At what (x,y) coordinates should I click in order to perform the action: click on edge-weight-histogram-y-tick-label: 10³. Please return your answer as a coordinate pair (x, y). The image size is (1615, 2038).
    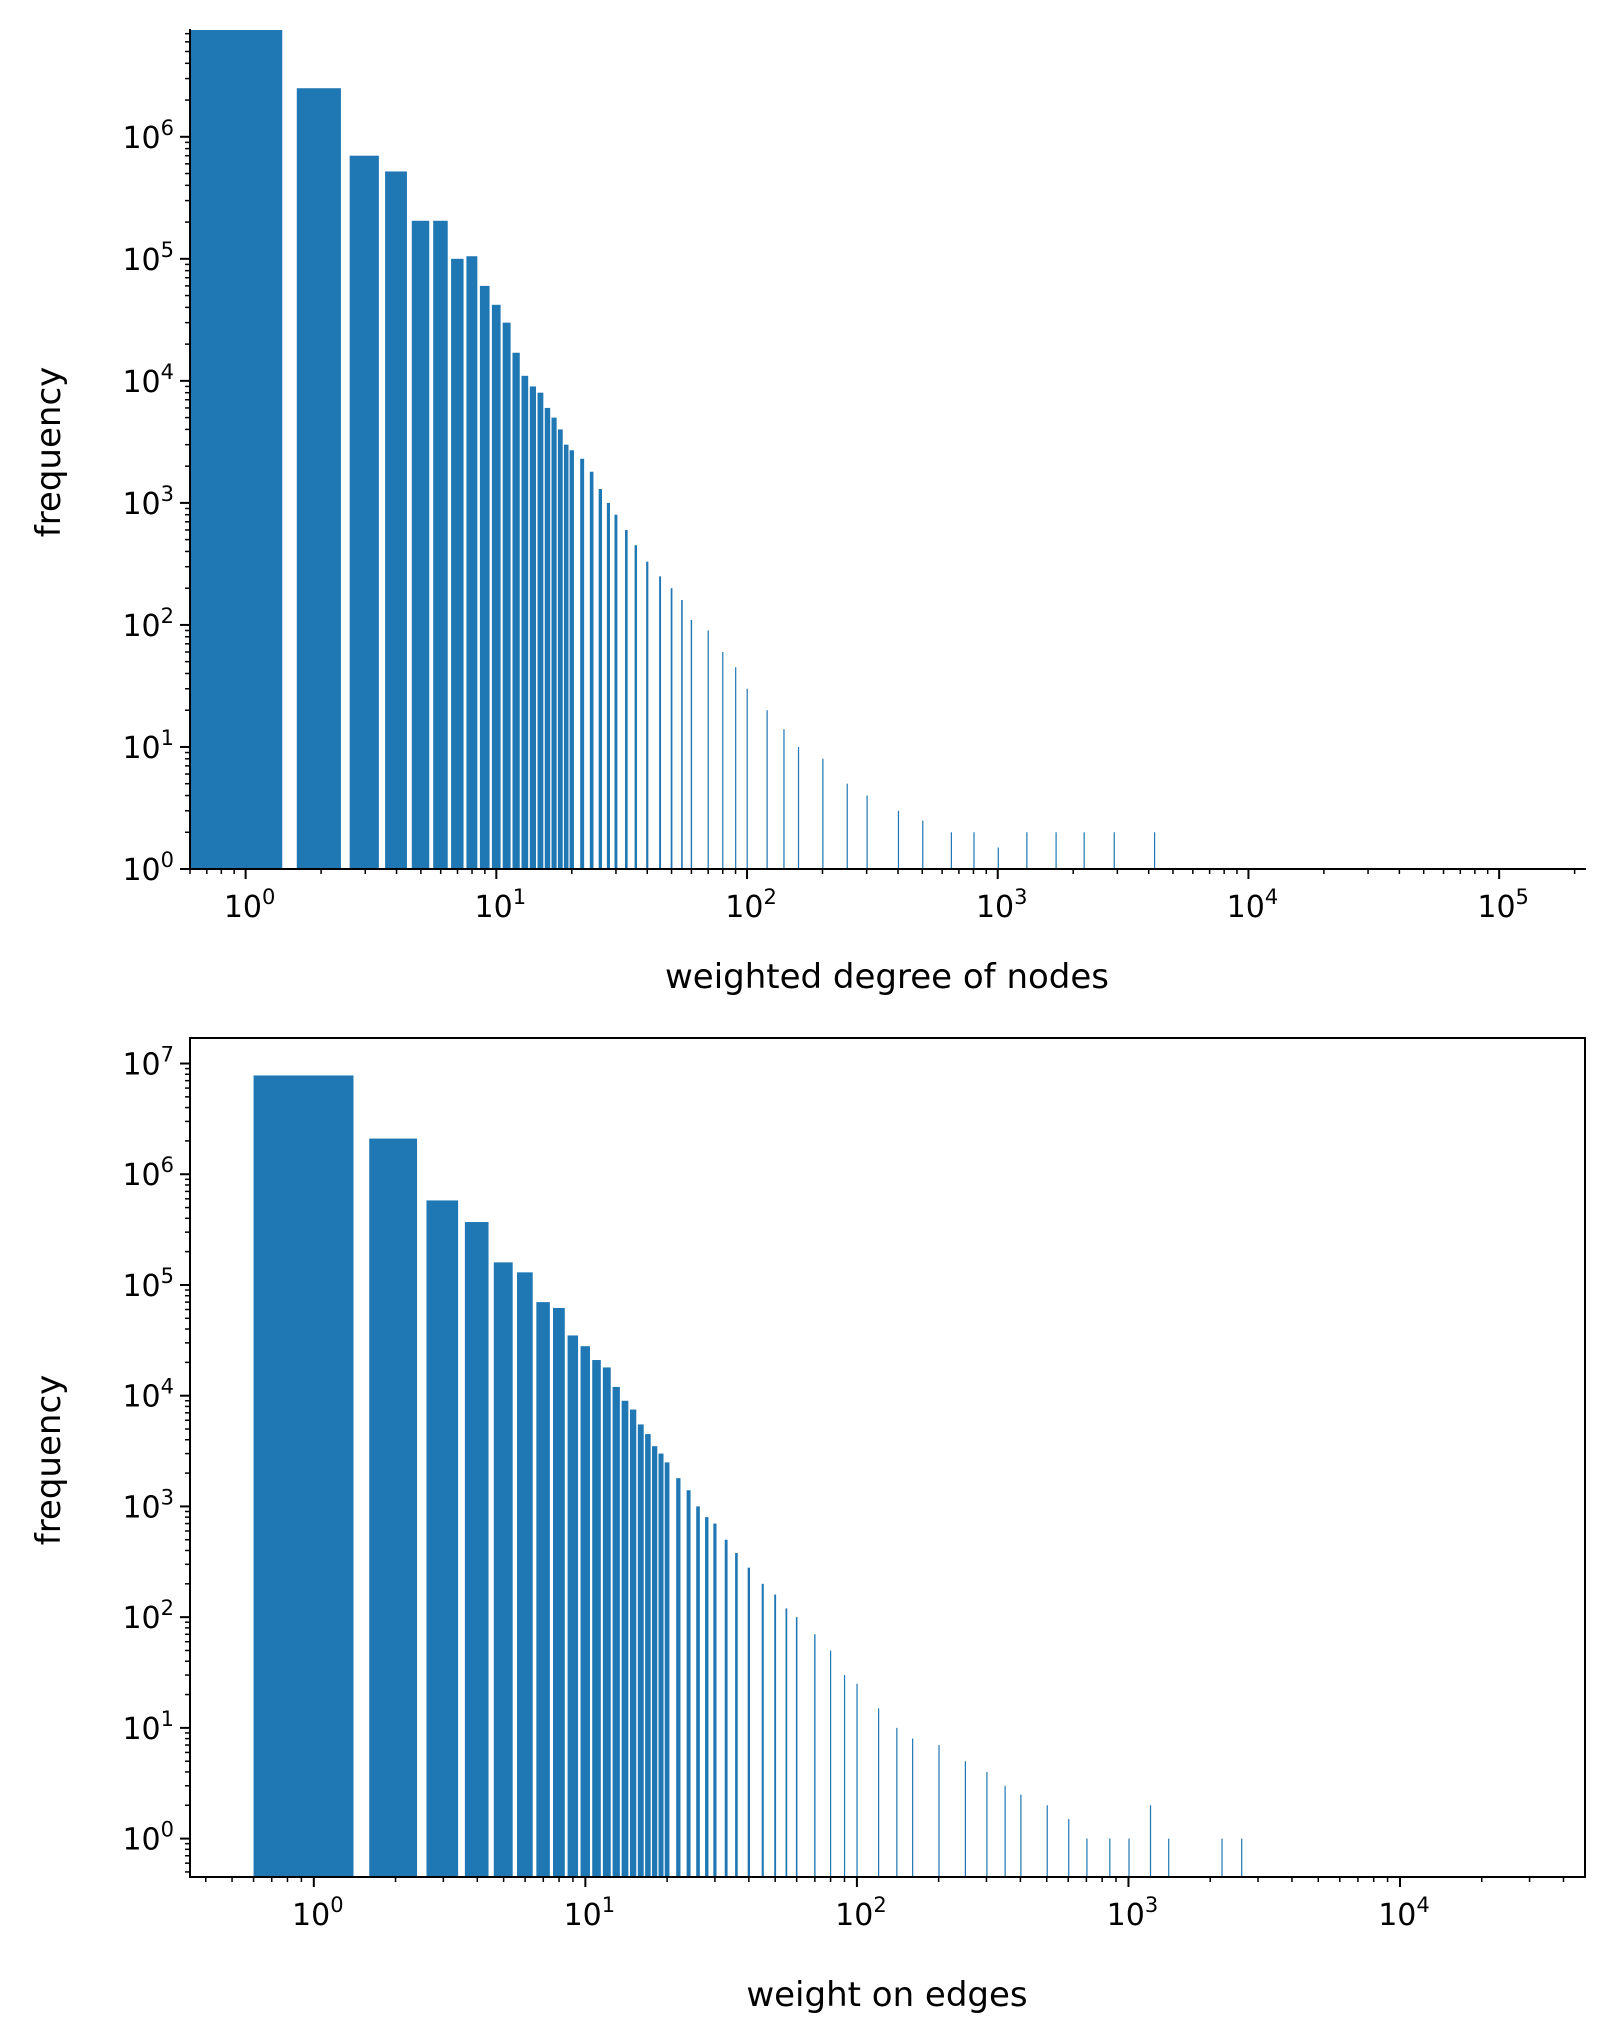
    Looking at the image, I should click on (148, 1505).